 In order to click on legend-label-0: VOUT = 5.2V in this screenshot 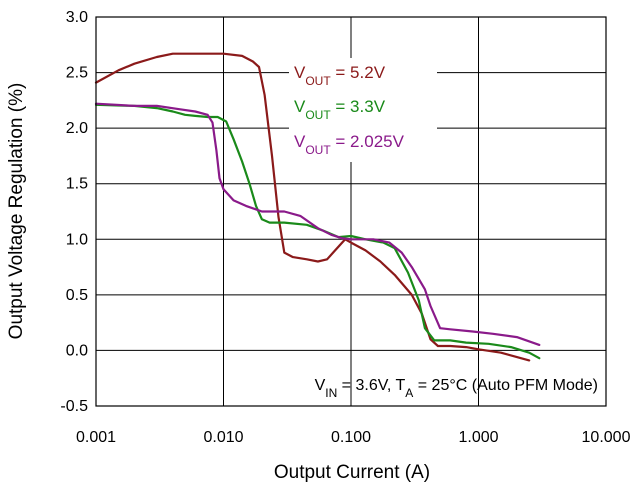, I will do `click(340, 75)`.